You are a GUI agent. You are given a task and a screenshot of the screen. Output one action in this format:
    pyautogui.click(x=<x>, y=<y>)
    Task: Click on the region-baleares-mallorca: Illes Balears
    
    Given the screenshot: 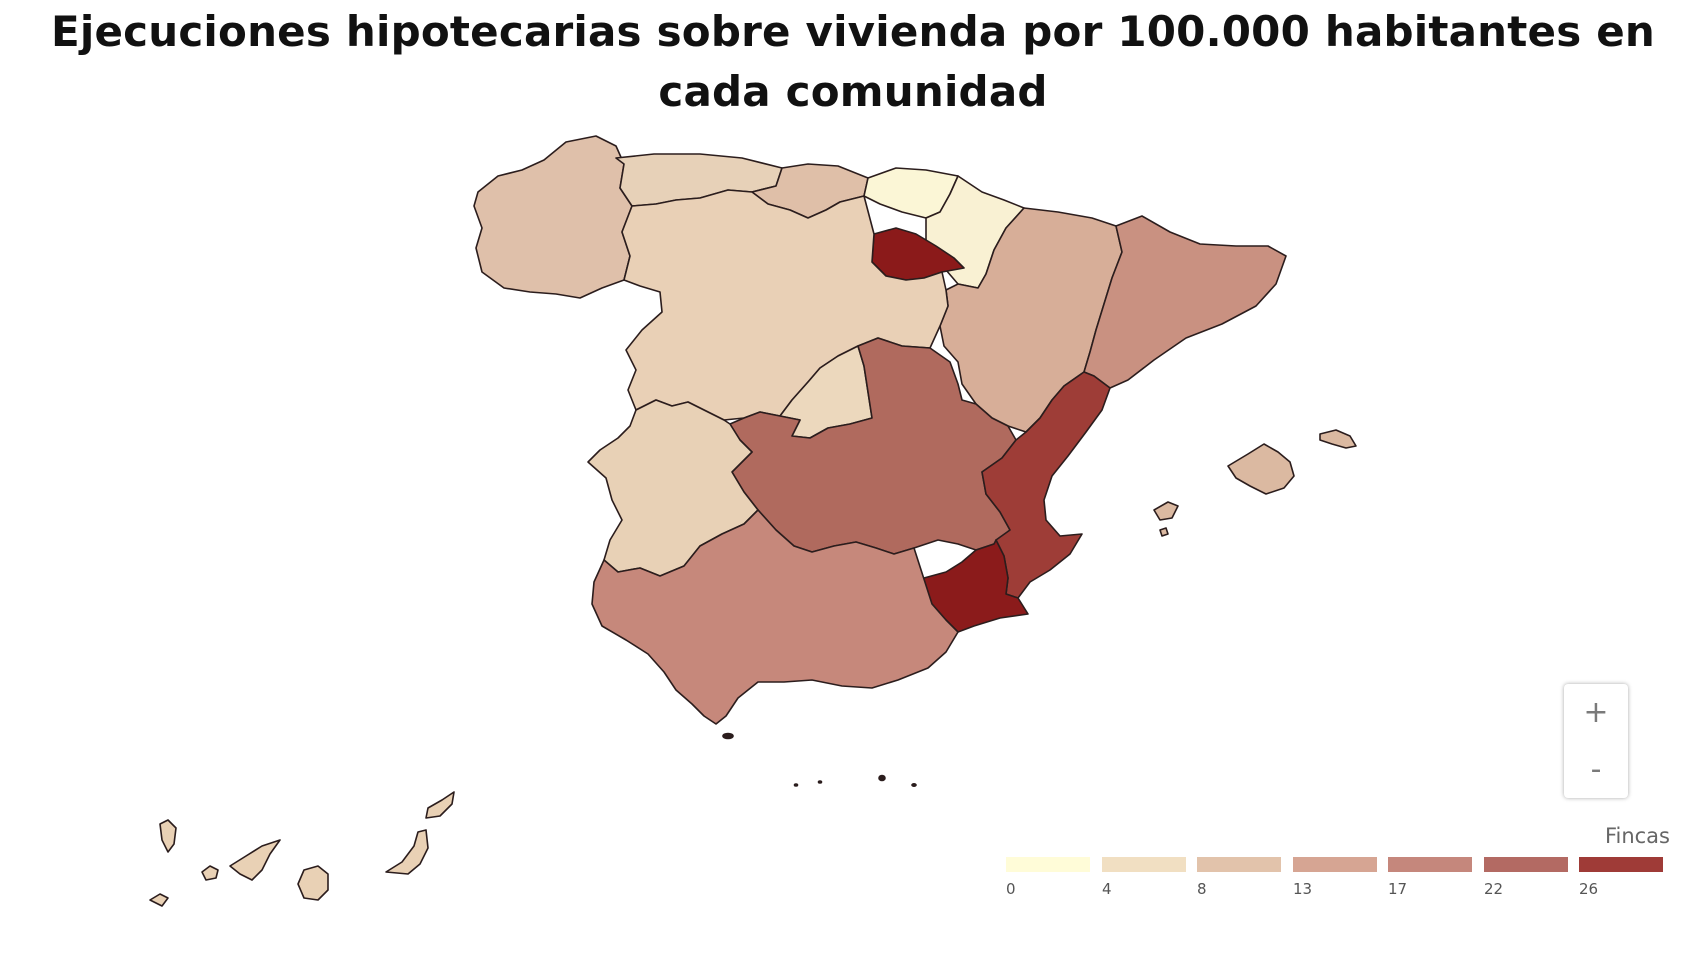 What is the action you would take?
    pyautogui.click(x=1261, y=469)
    